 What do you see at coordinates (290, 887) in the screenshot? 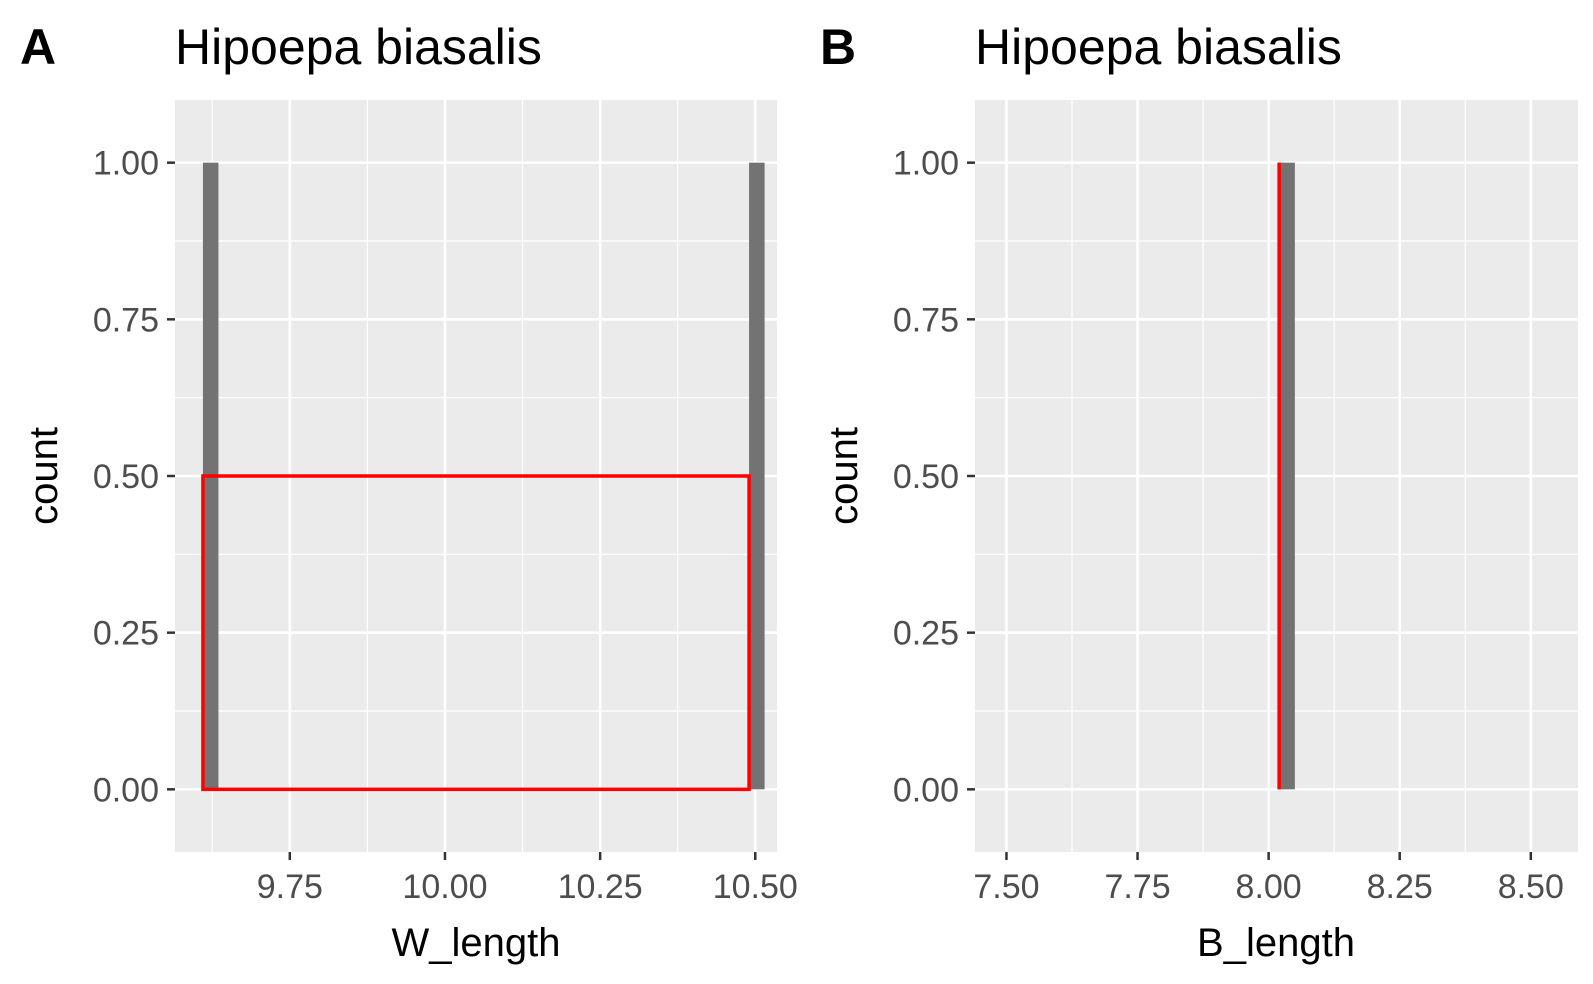
I see `panel-a-x-tick-label-0: 9.75` at bounding box center [290, 887].